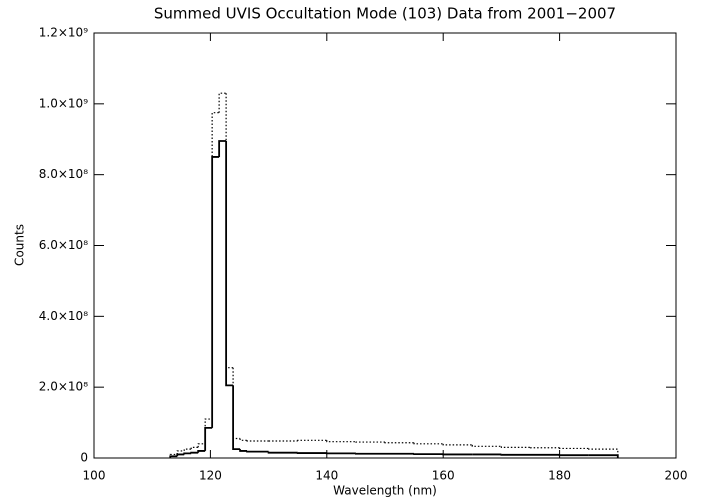 The height and width of the screenshot is (499, 704). I want to click on y-axis-label: Counts, so click(20, 245).